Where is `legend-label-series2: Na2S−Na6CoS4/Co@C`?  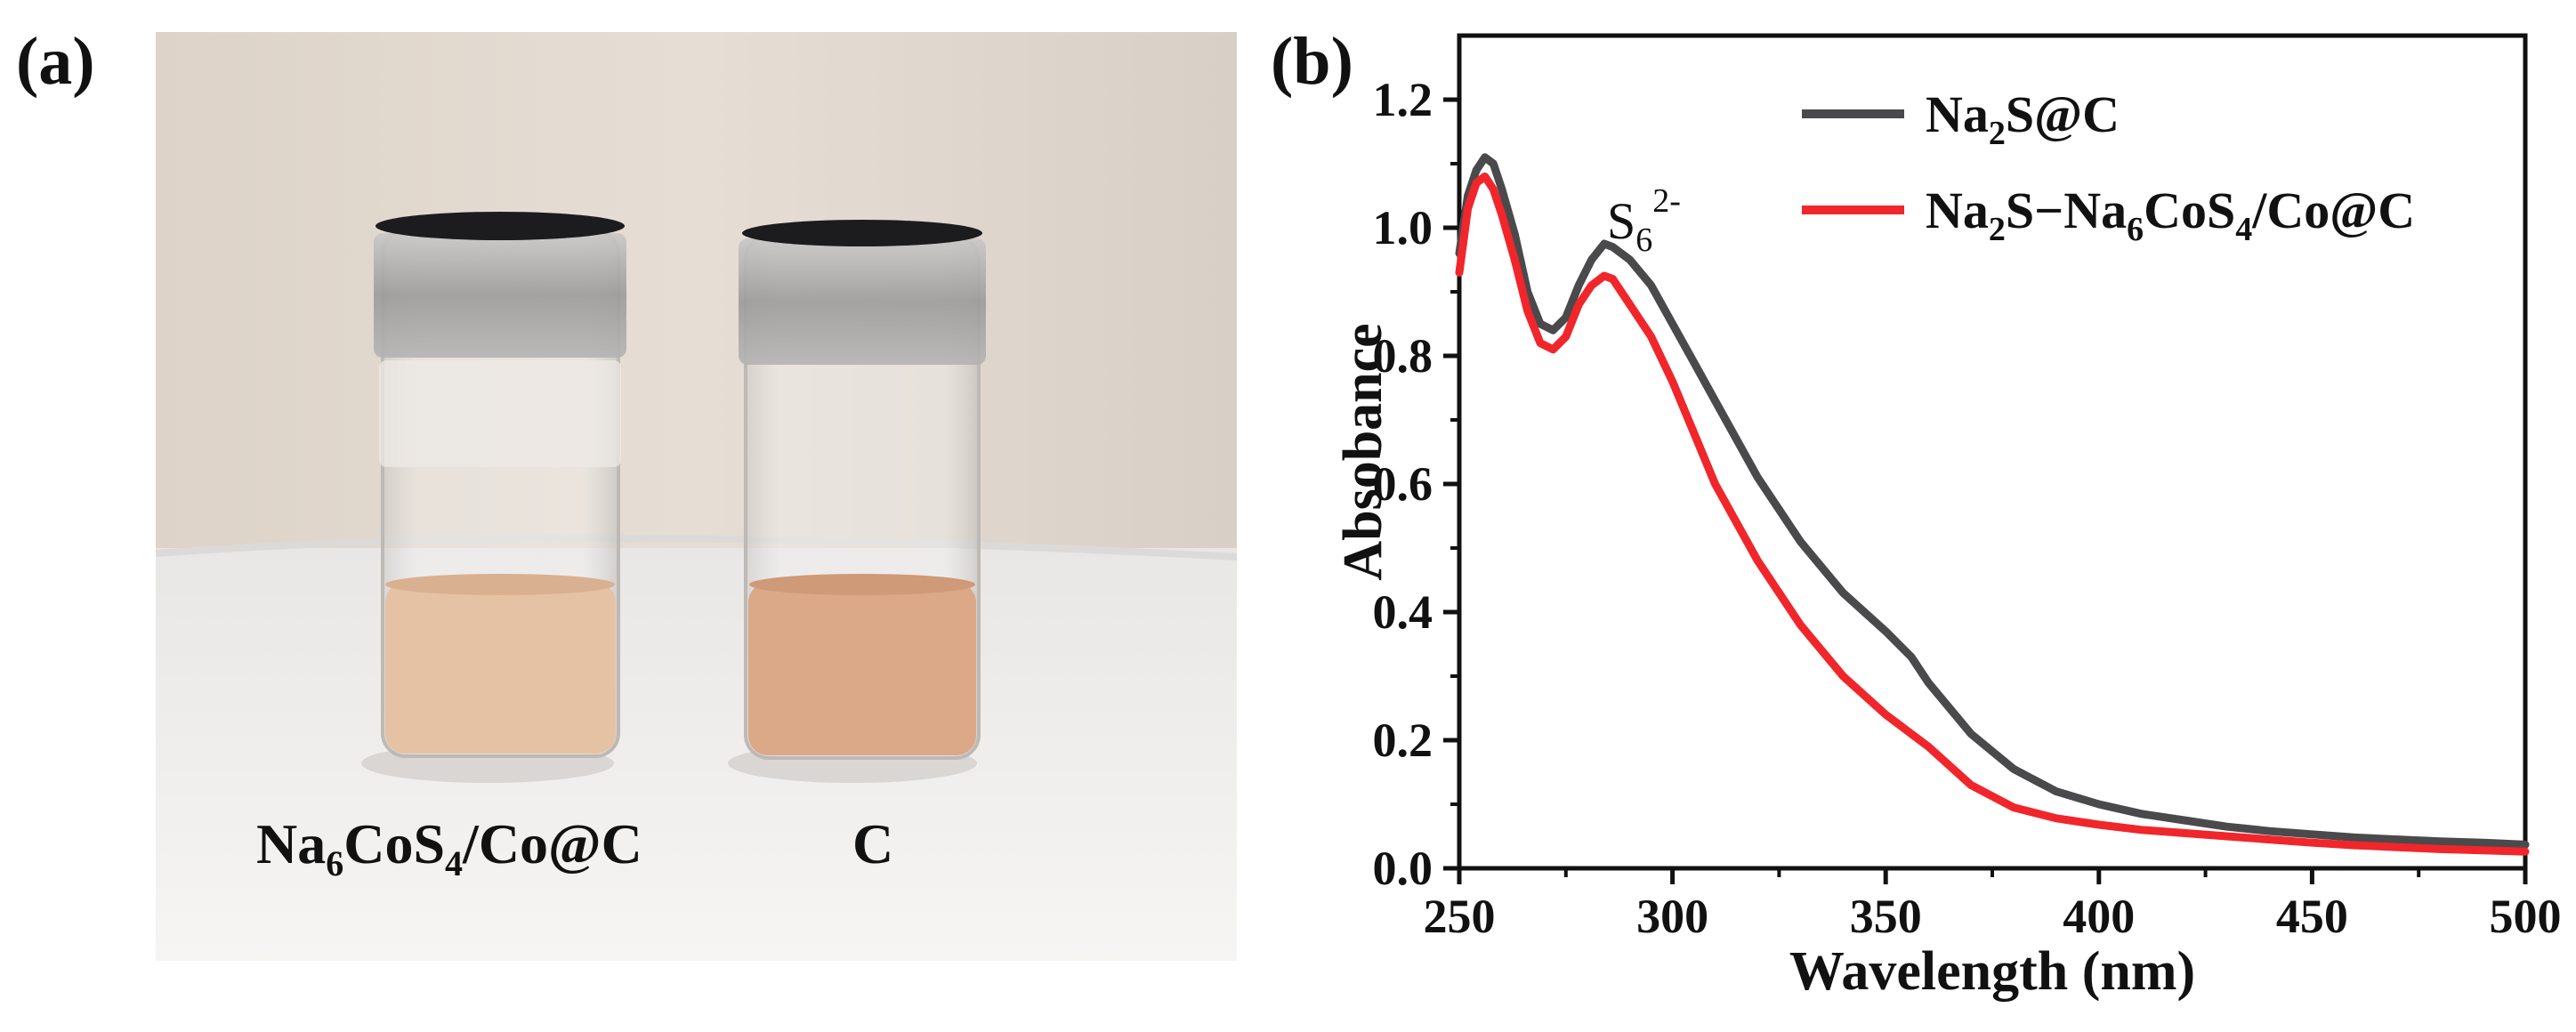
legend-label-series2: Na2S−Na6CoS4/Co@C is located at coordinates (2170, 214).